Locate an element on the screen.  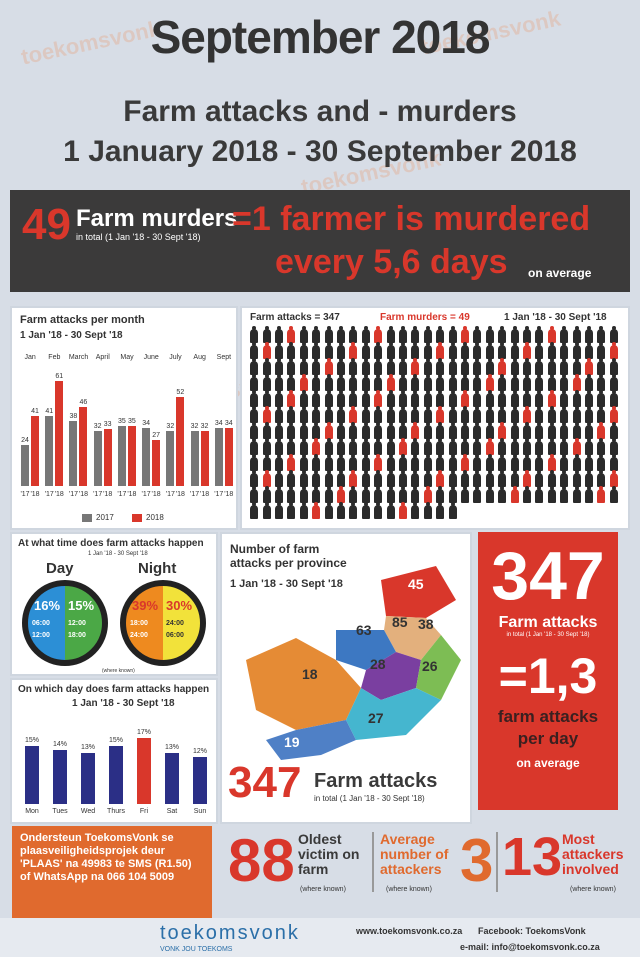
time-period: 1 Jan '18 - 30 Sept '18 is located at coordinates (118, 554).